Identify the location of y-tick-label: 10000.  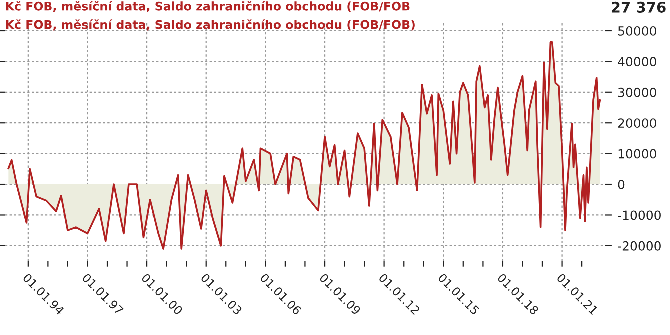
(637, 154).